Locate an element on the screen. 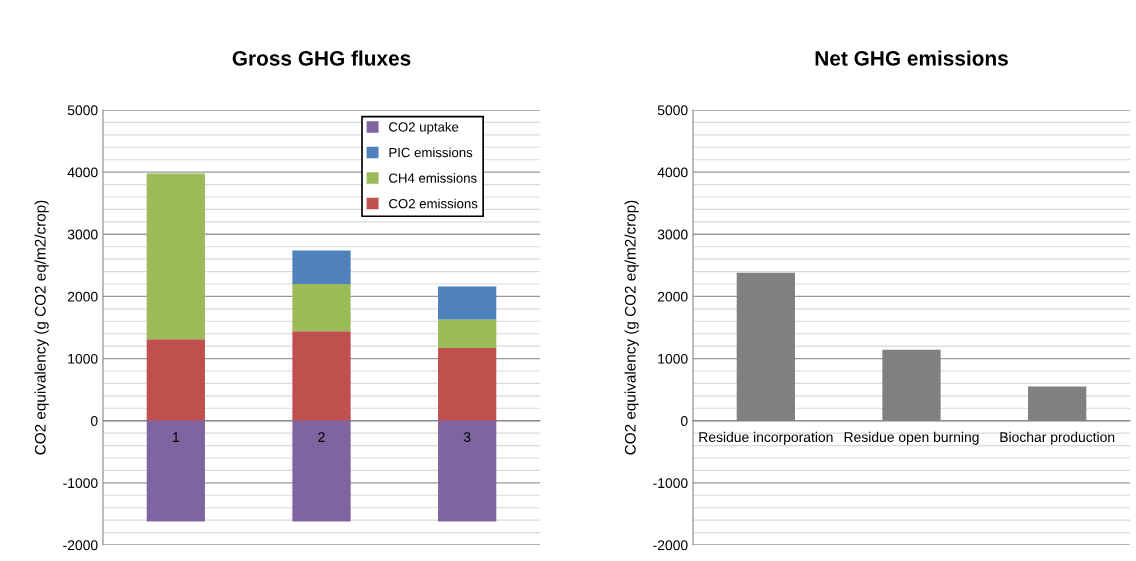  legend-label: CH4 emissions is located at coordinates (433, 178).